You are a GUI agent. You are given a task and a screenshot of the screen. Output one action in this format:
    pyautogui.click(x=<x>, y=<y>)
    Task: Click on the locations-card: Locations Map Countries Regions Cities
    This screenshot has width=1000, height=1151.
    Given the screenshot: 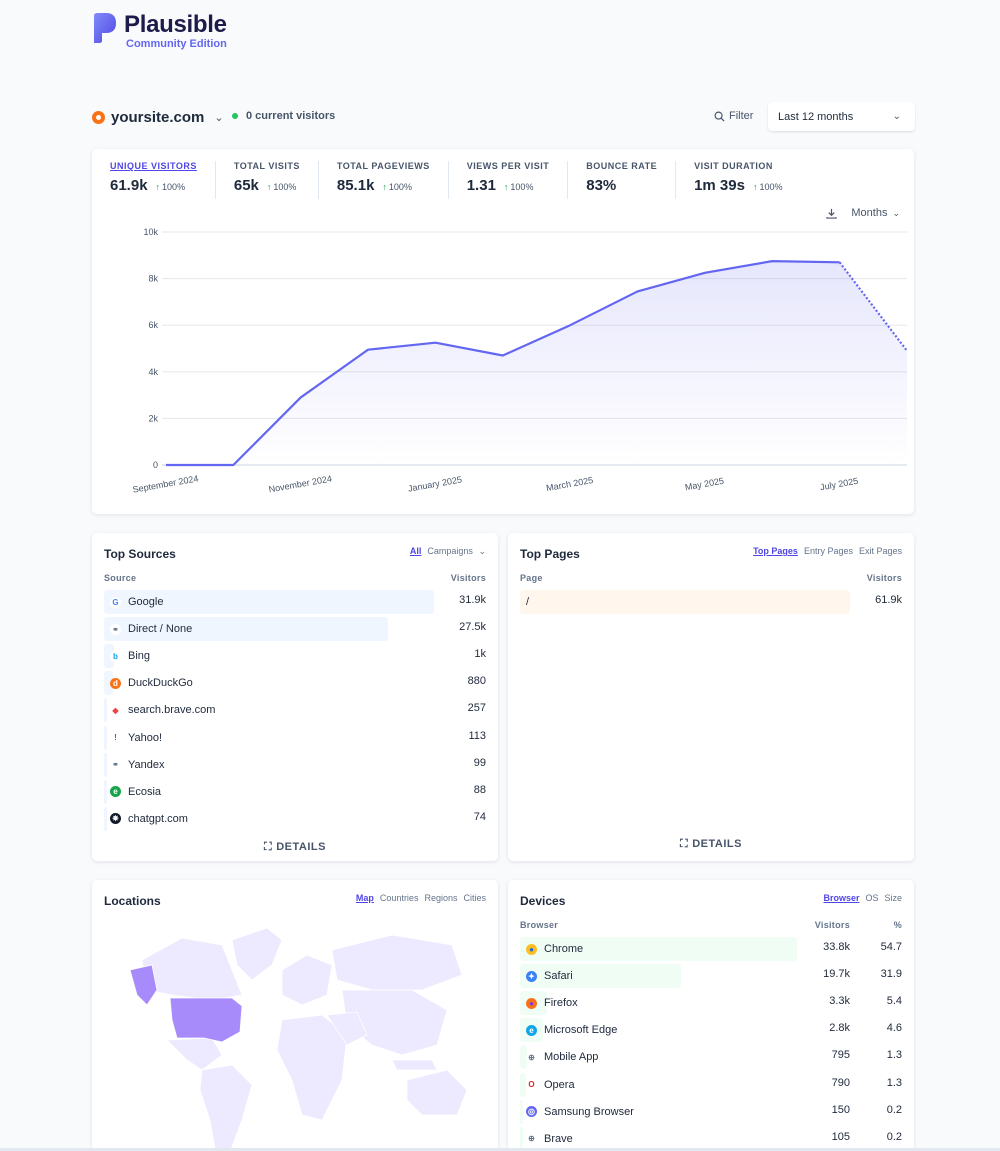 What is the action you would take?
    pyautogui.click(x=295, y=1015)
    